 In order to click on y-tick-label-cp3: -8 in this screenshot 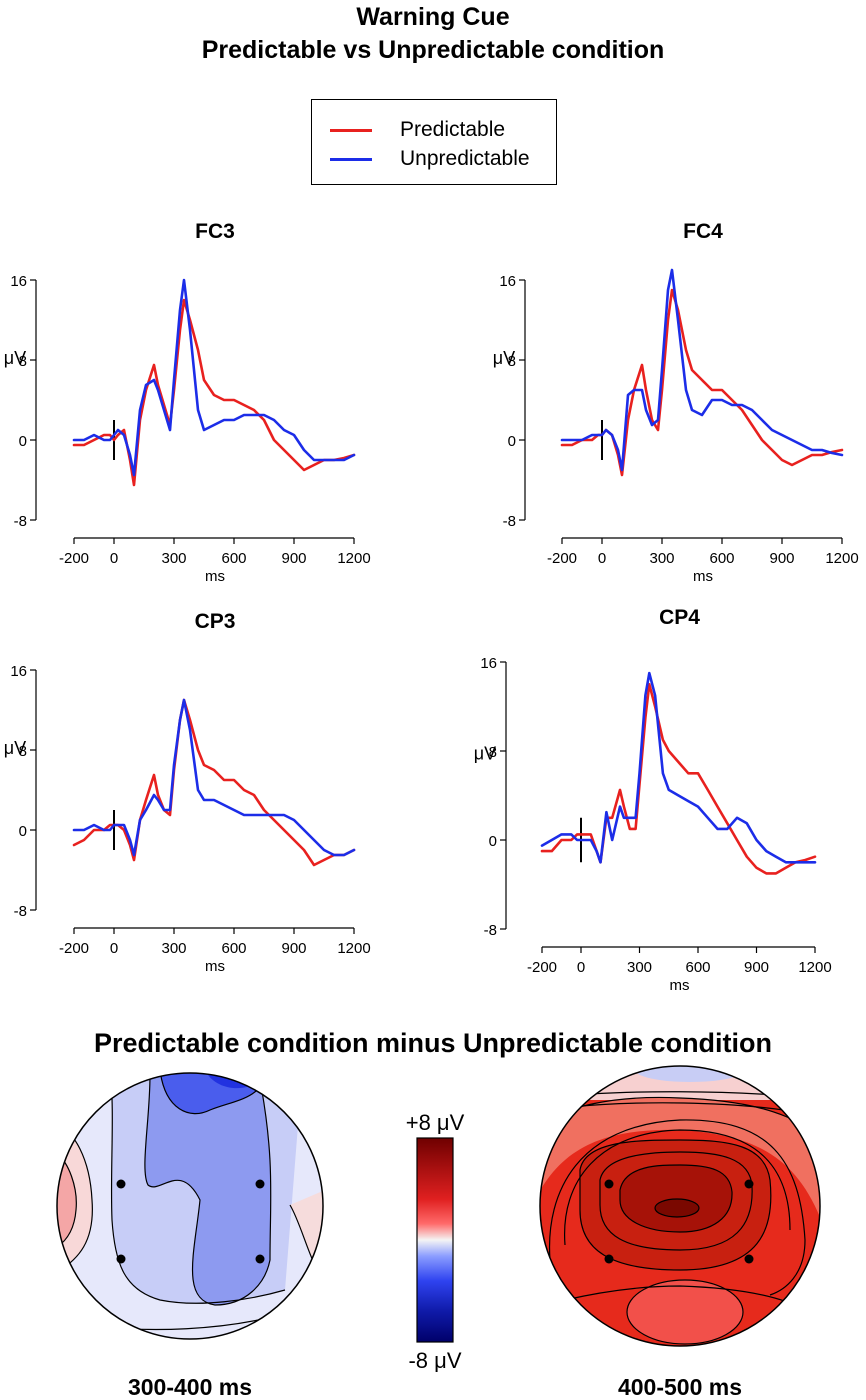, I will do `click(20, 911)`.